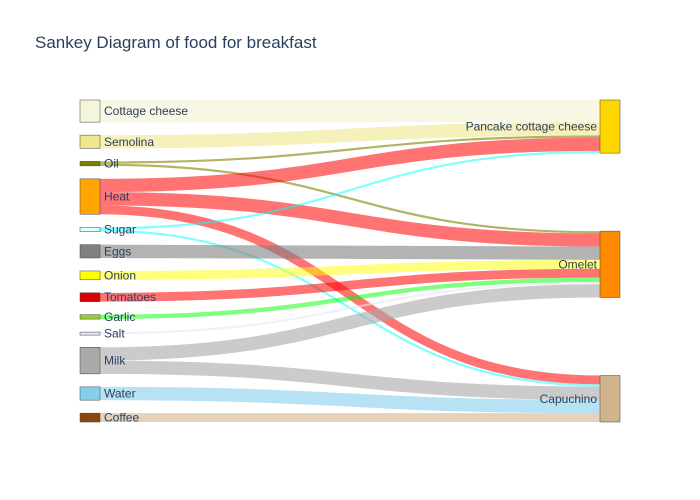  I want to click on link-water-to-capuchino, so click(350, 400).